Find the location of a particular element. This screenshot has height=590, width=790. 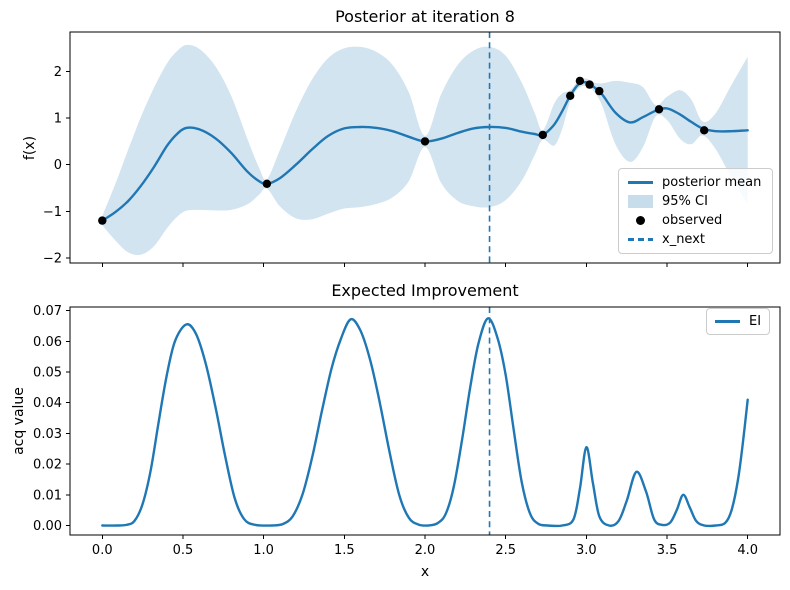

ei-chart-title: Expected Improvement is located at coordinates (425, 290).